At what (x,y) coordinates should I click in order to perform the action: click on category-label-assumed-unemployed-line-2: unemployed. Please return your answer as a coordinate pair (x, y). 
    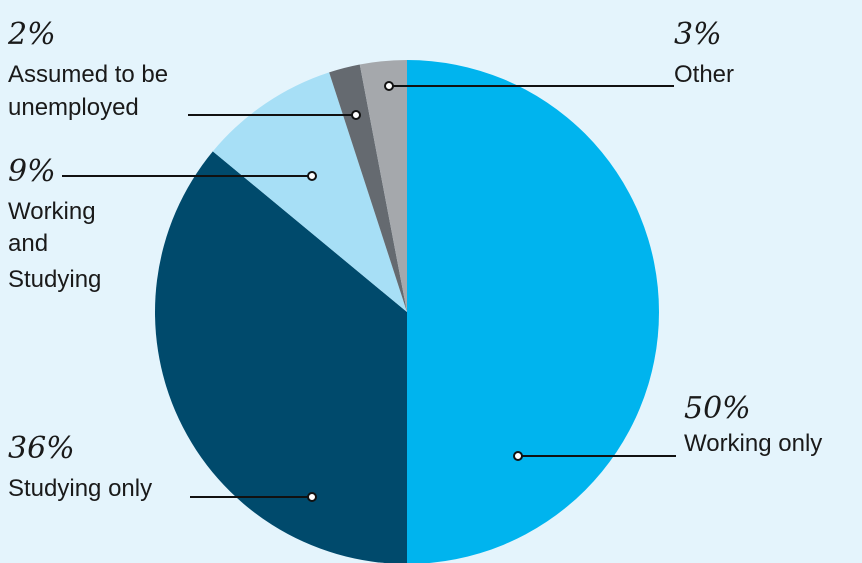
    Looking at the image, I should click on (73, 107).